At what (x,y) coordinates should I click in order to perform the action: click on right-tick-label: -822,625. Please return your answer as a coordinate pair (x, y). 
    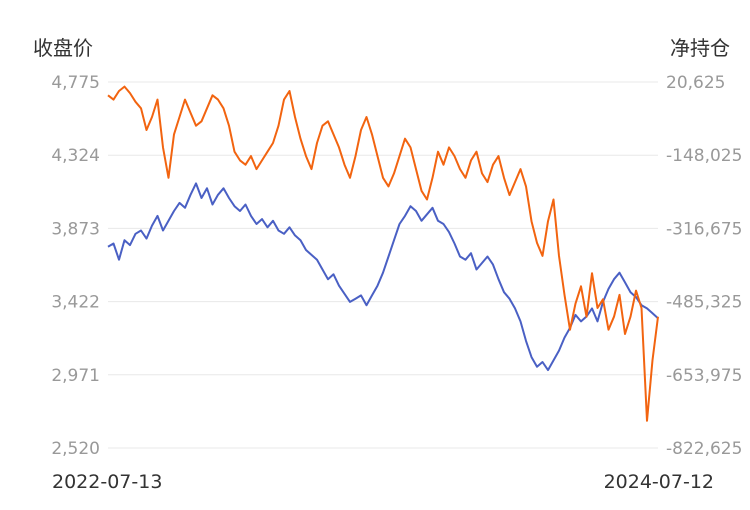
    Looking at the image, I should click on (704, 449).